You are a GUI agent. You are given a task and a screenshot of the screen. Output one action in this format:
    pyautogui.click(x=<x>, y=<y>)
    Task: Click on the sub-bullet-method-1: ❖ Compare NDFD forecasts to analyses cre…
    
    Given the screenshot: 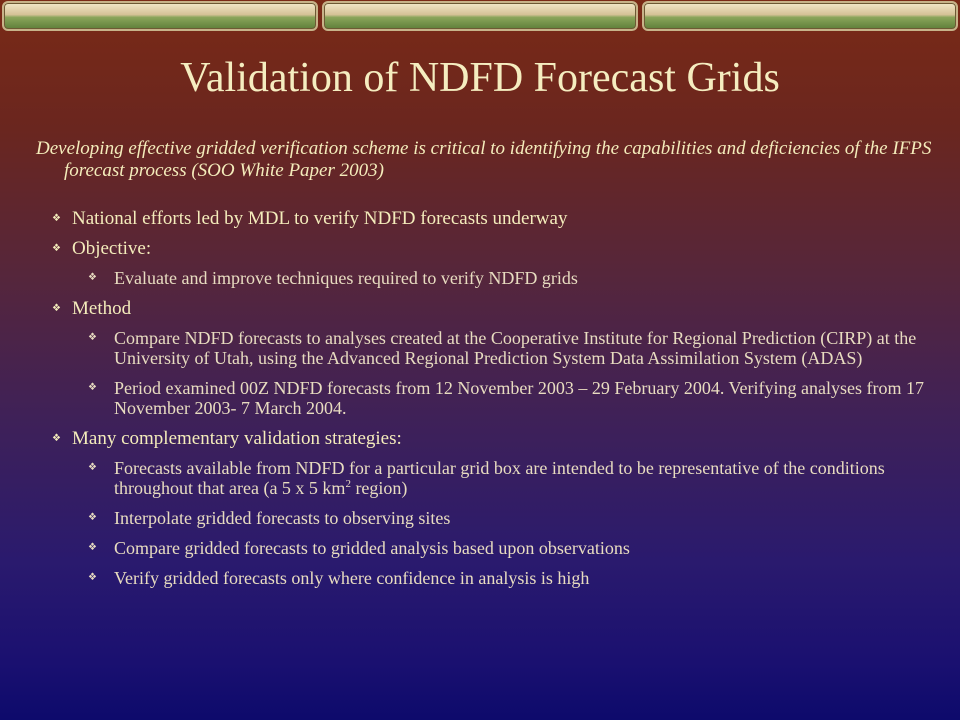 What is the action you would take?
    pyautogui.click(x=502, y=348)
    